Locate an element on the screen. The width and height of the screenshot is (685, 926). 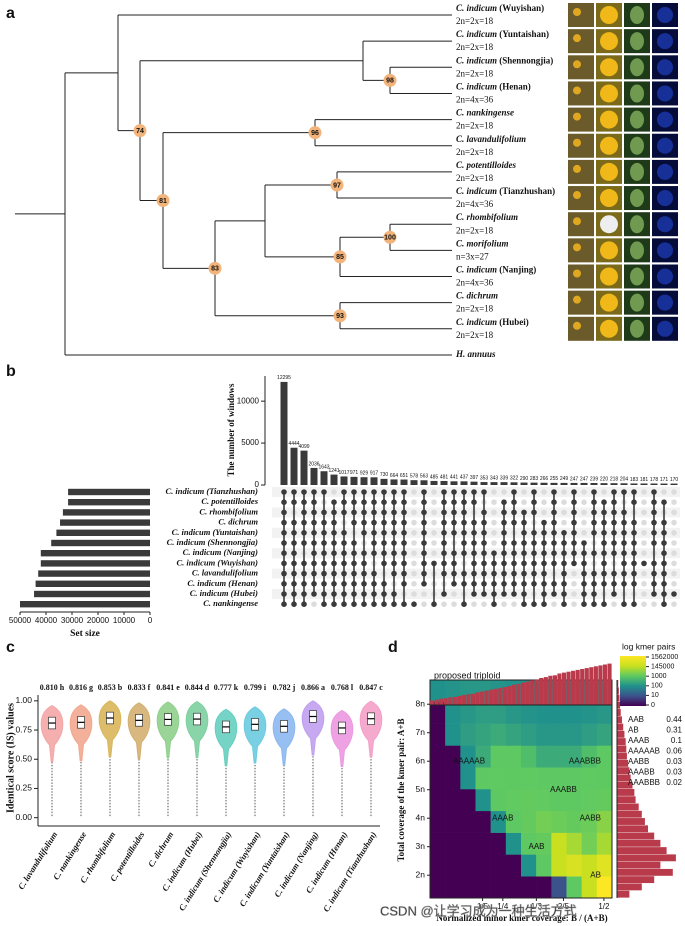
species: C. lavandulifolium is located at coordinates (491, 139).